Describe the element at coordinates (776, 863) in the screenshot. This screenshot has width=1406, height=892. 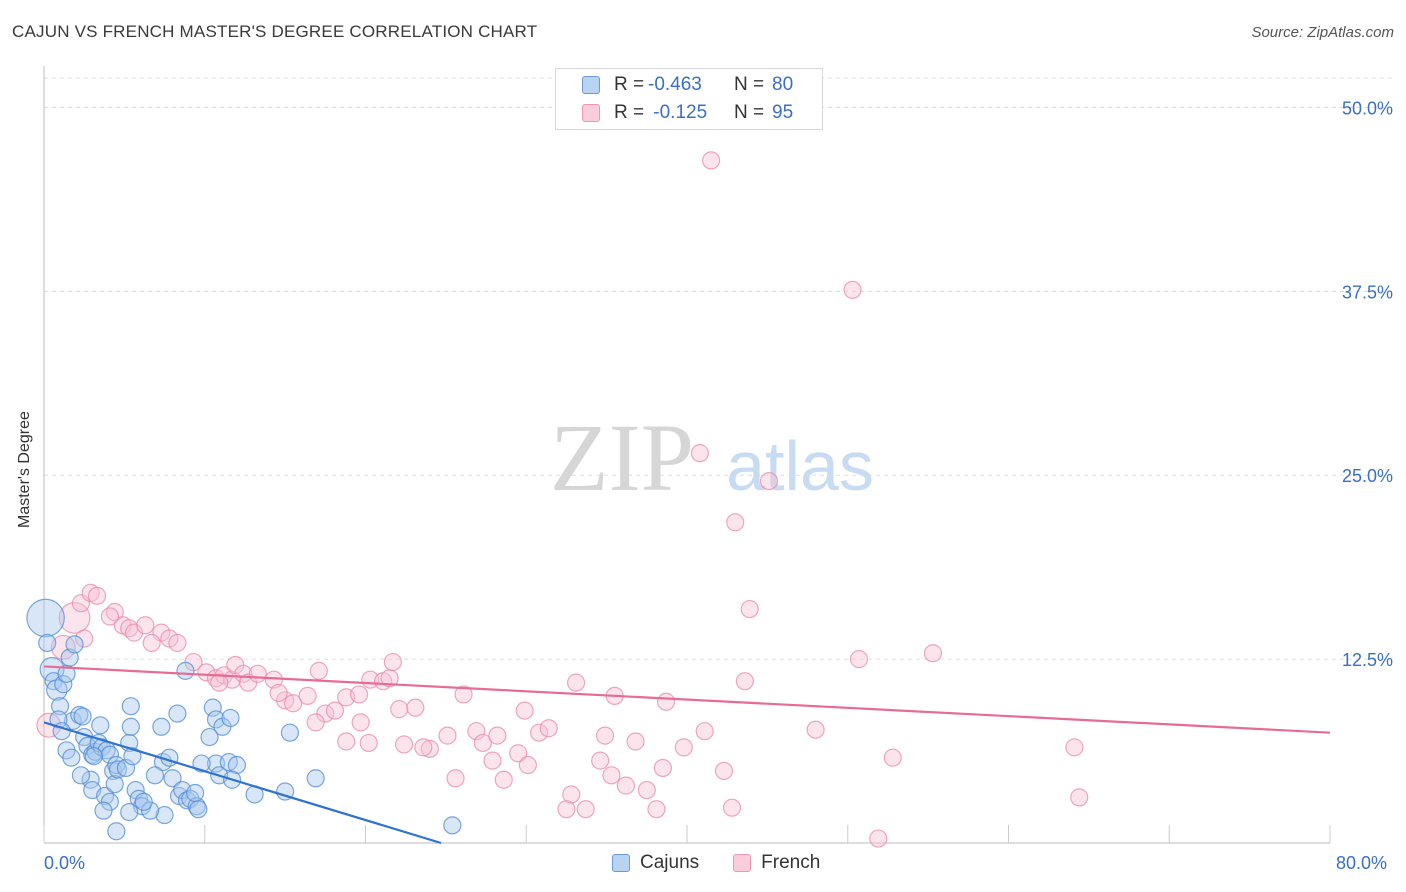
I see `legend-item-french: French` at that location.